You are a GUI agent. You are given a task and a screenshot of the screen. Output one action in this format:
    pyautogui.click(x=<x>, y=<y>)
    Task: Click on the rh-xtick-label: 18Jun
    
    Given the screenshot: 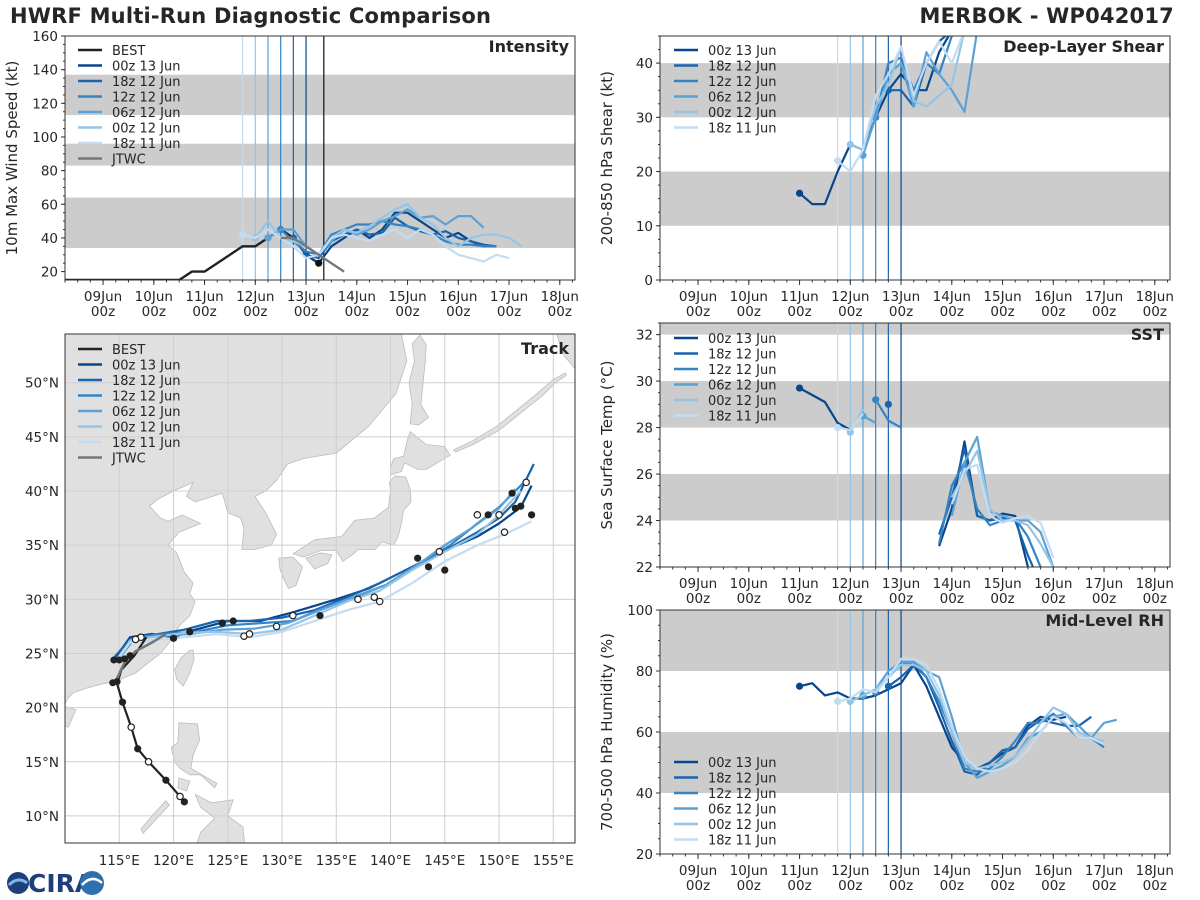 What is the action you would take?
    pyautogui.click(x=1155, y=871)
    